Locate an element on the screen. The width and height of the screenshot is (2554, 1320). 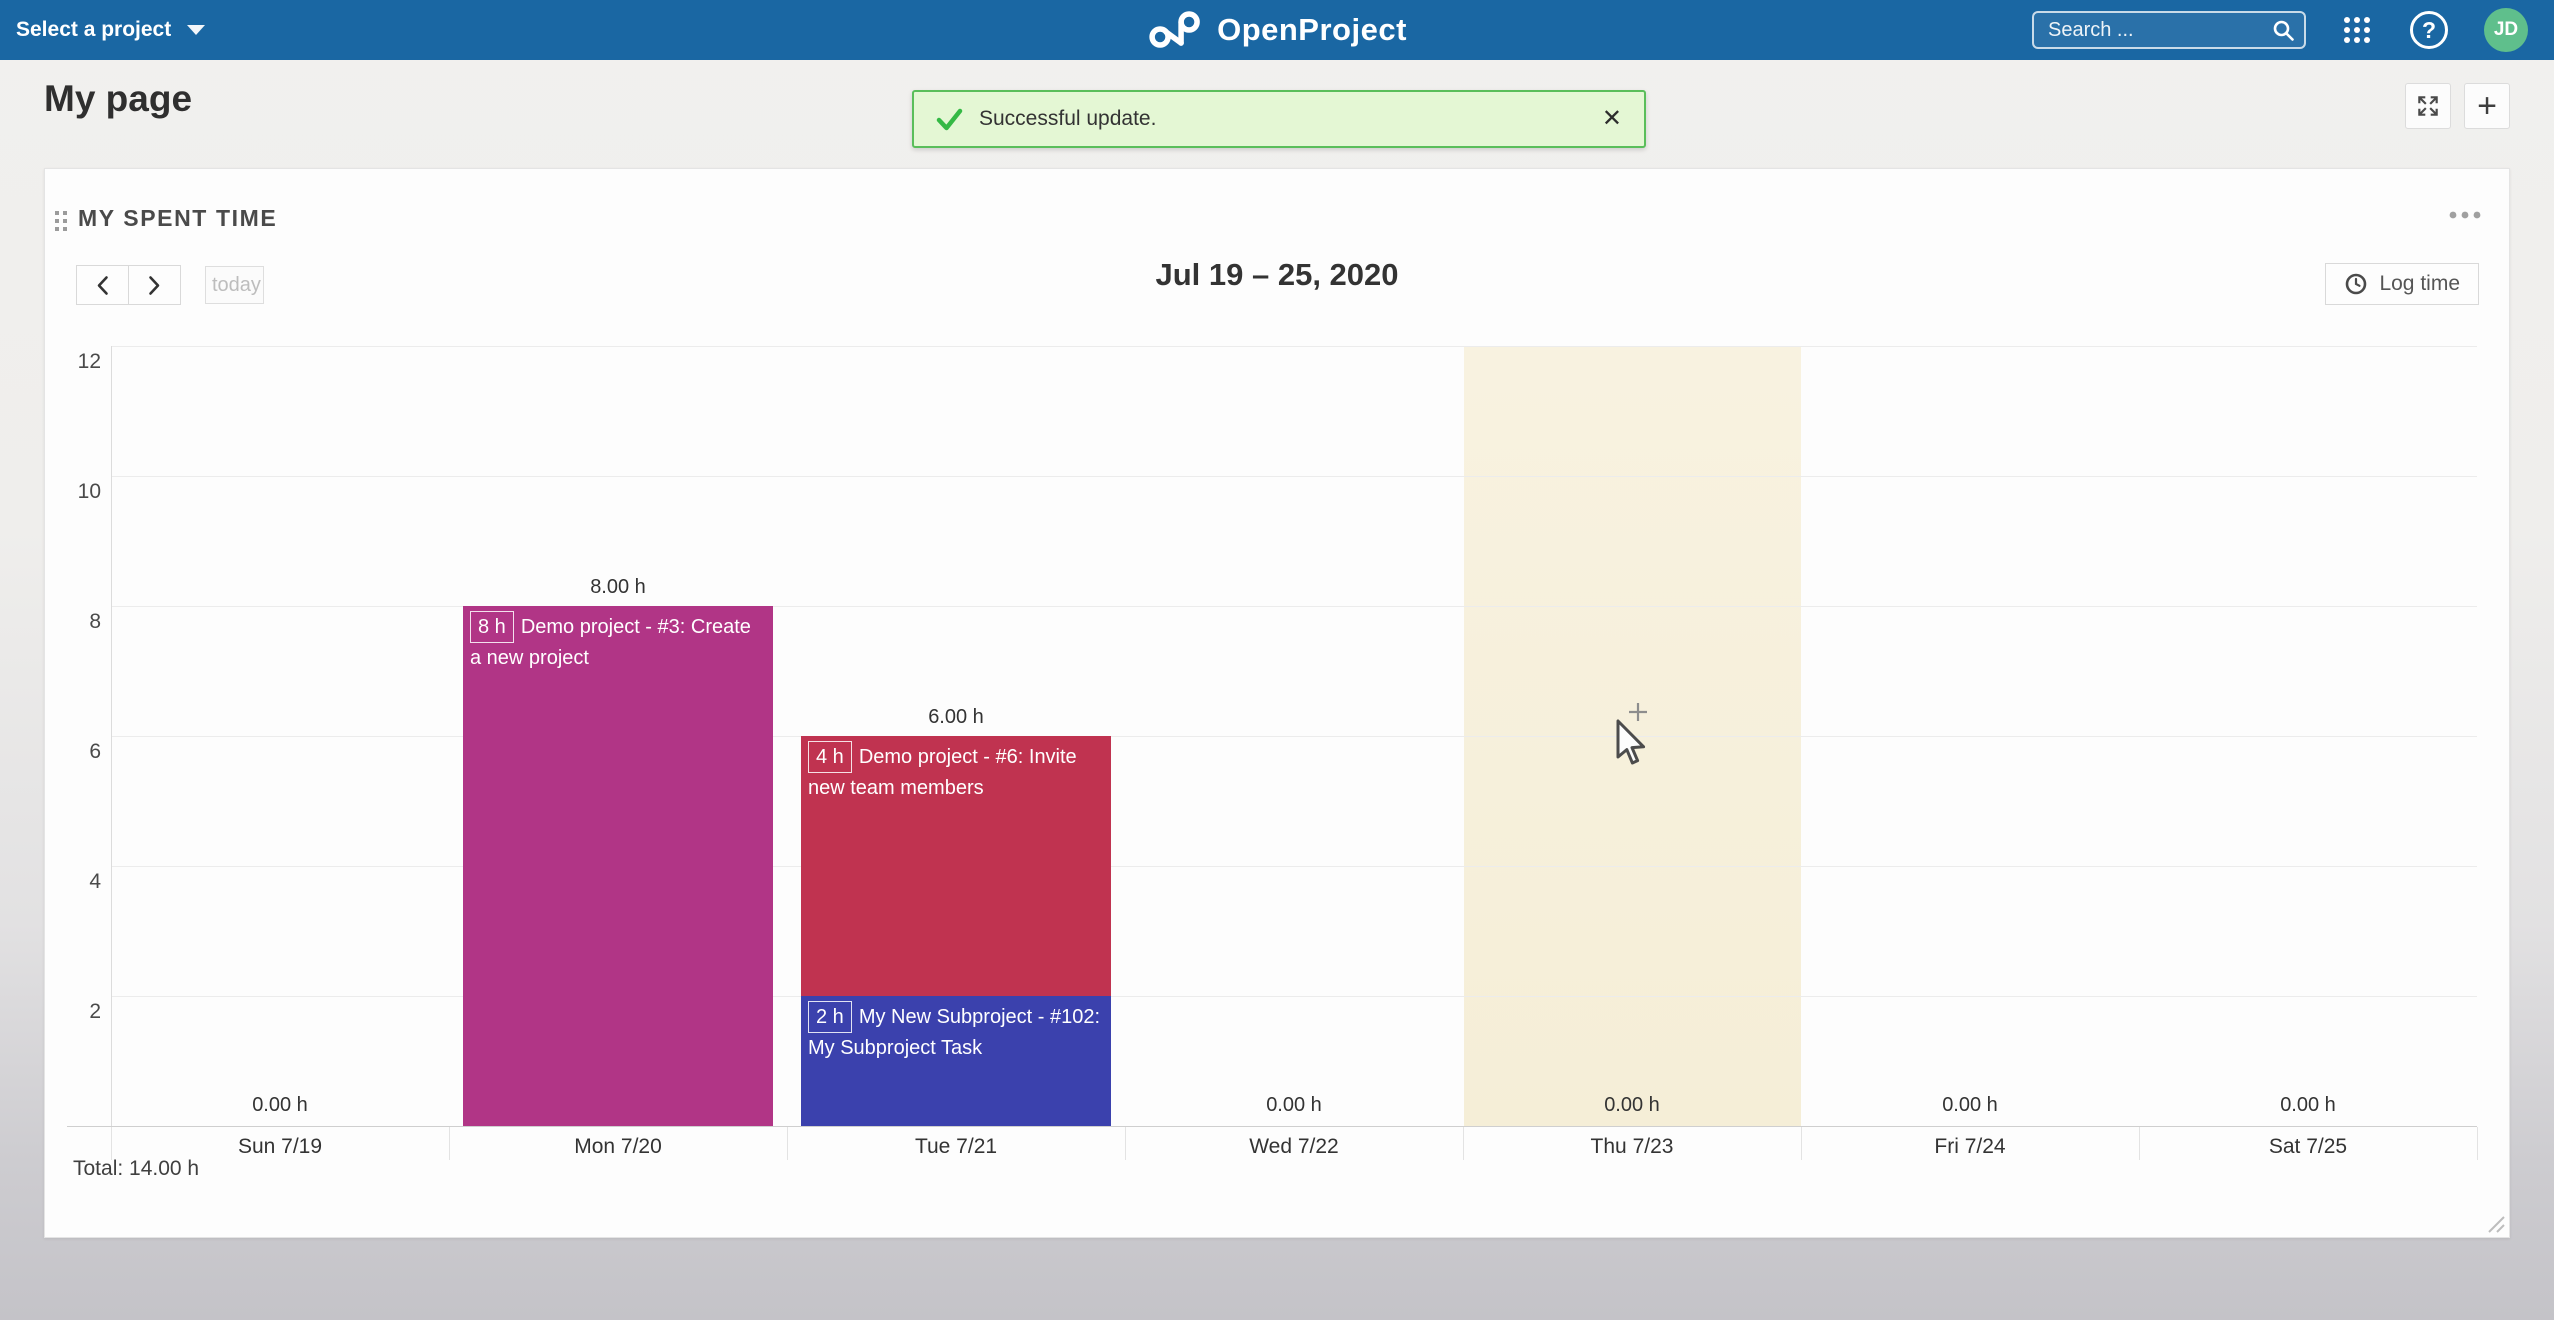
fullscreen-icon is located at coordinates (2428, 106).